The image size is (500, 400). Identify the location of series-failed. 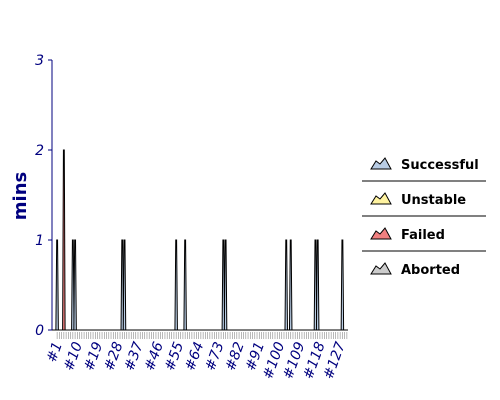
(64, 240).